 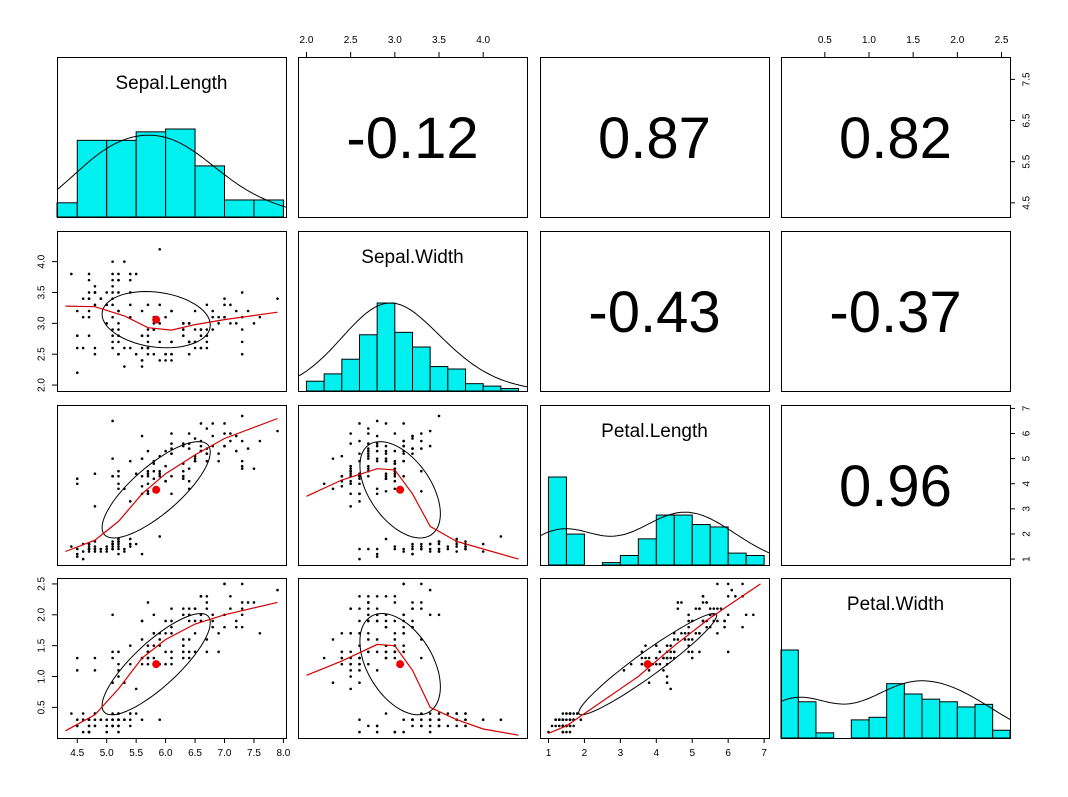 I want to click on axis-tick-label: 3.0, so click(x=42, y=323).